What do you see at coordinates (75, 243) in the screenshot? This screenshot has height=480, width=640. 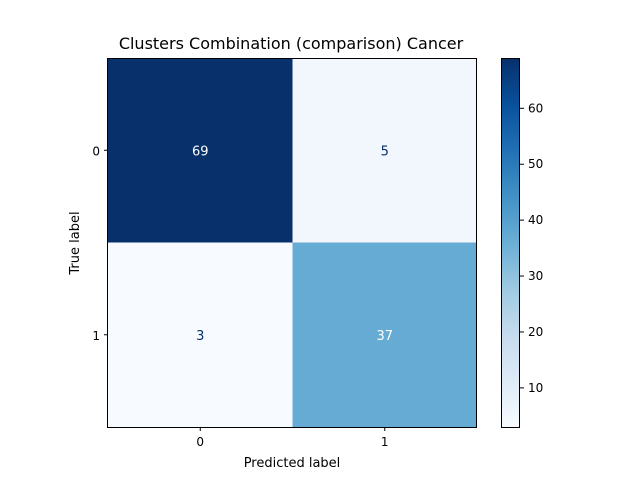 I see `y-axis-label: True label` at bounding box center [75, 243].